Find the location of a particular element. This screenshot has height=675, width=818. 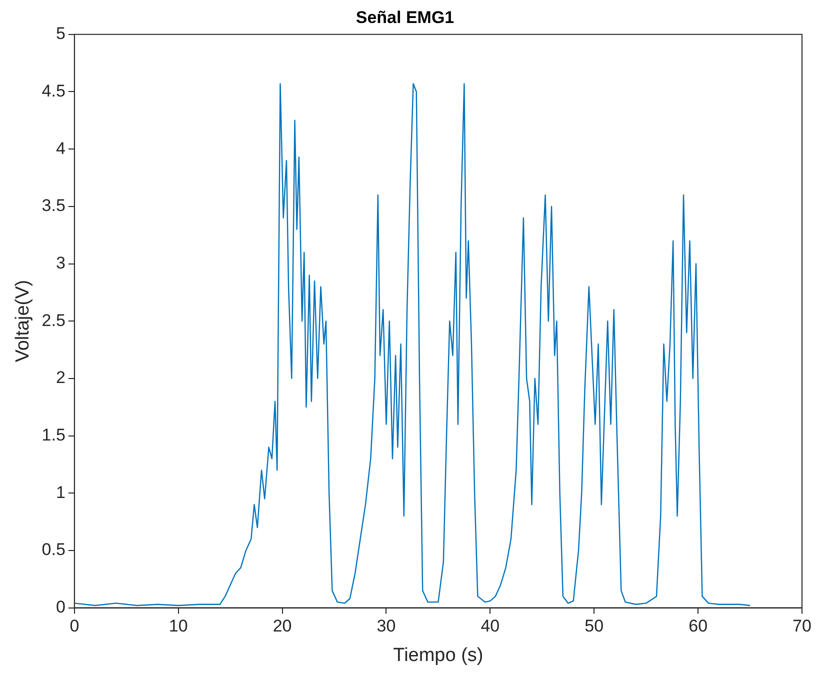

x-tick-label: 20 is located at coordinates (282, 626).